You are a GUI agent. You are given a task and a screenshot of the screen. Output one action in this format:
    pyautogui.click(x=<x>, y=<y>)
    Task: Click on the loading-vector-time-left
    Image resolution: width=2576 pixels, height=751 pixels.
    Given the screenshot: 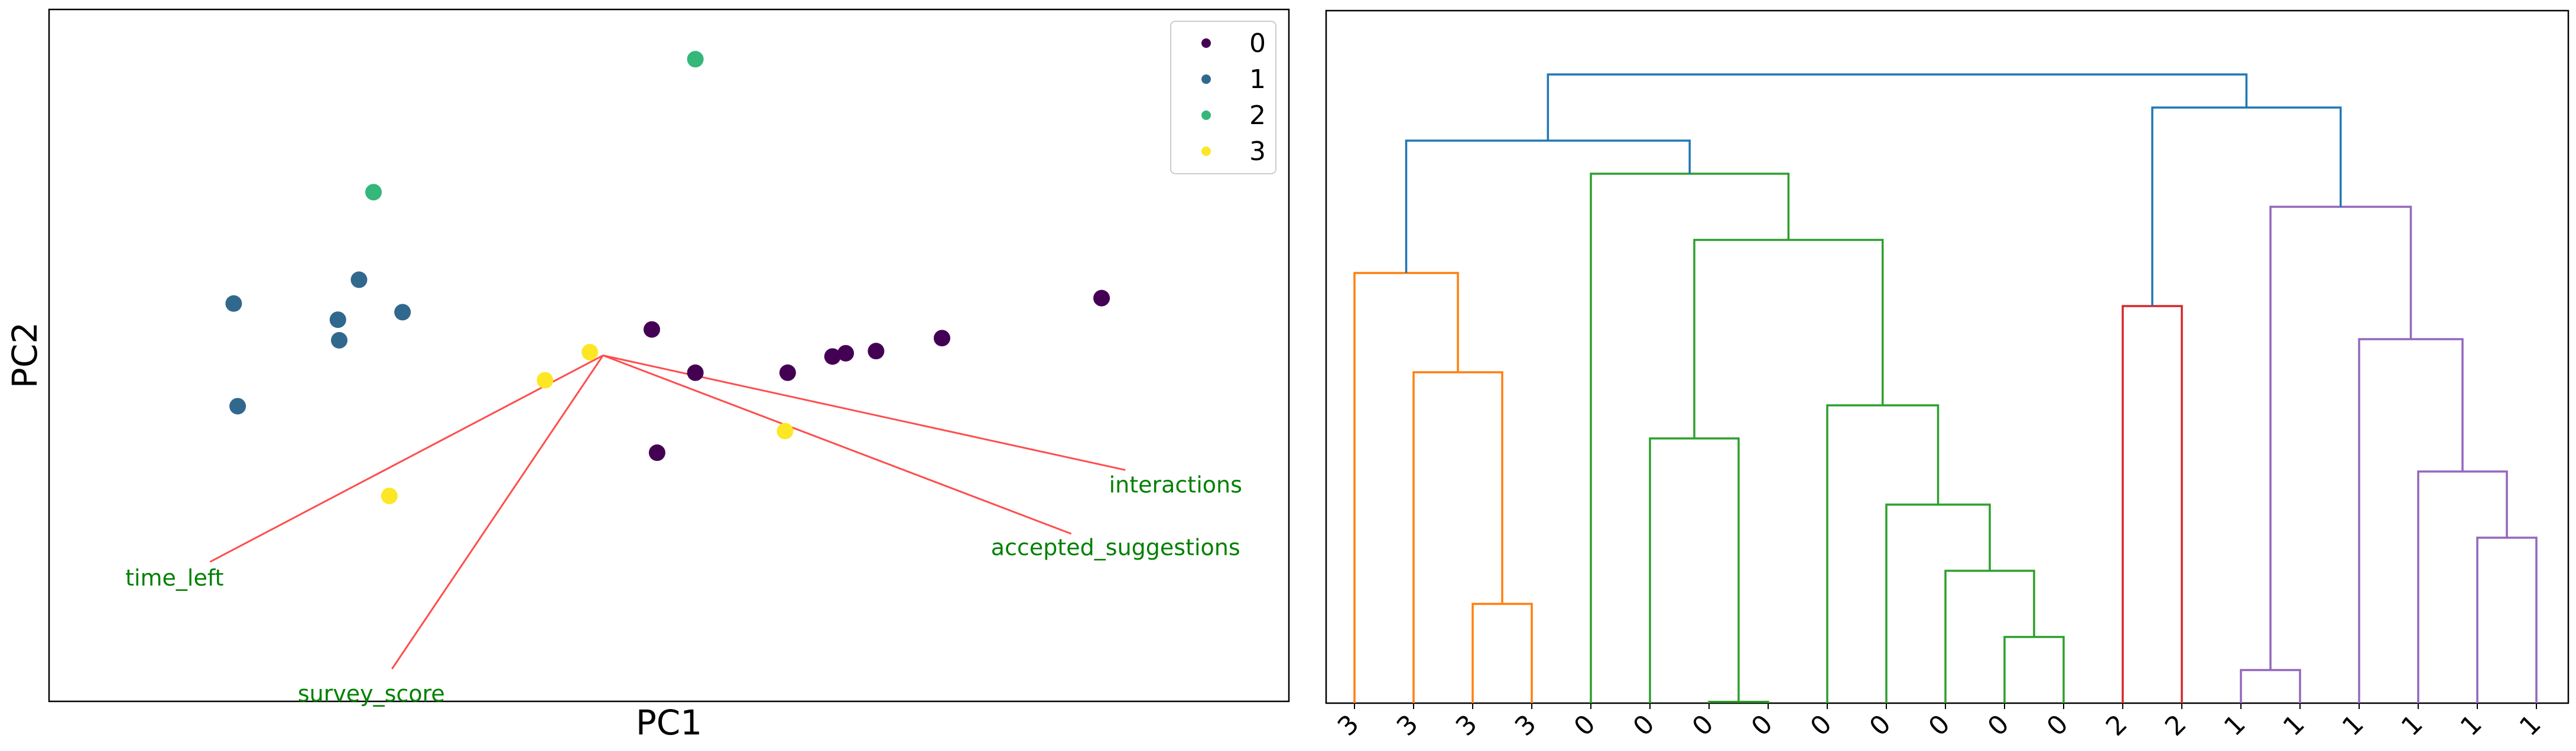 What is the action you would take?
    pyautogui.click(x=406, y=459)
    